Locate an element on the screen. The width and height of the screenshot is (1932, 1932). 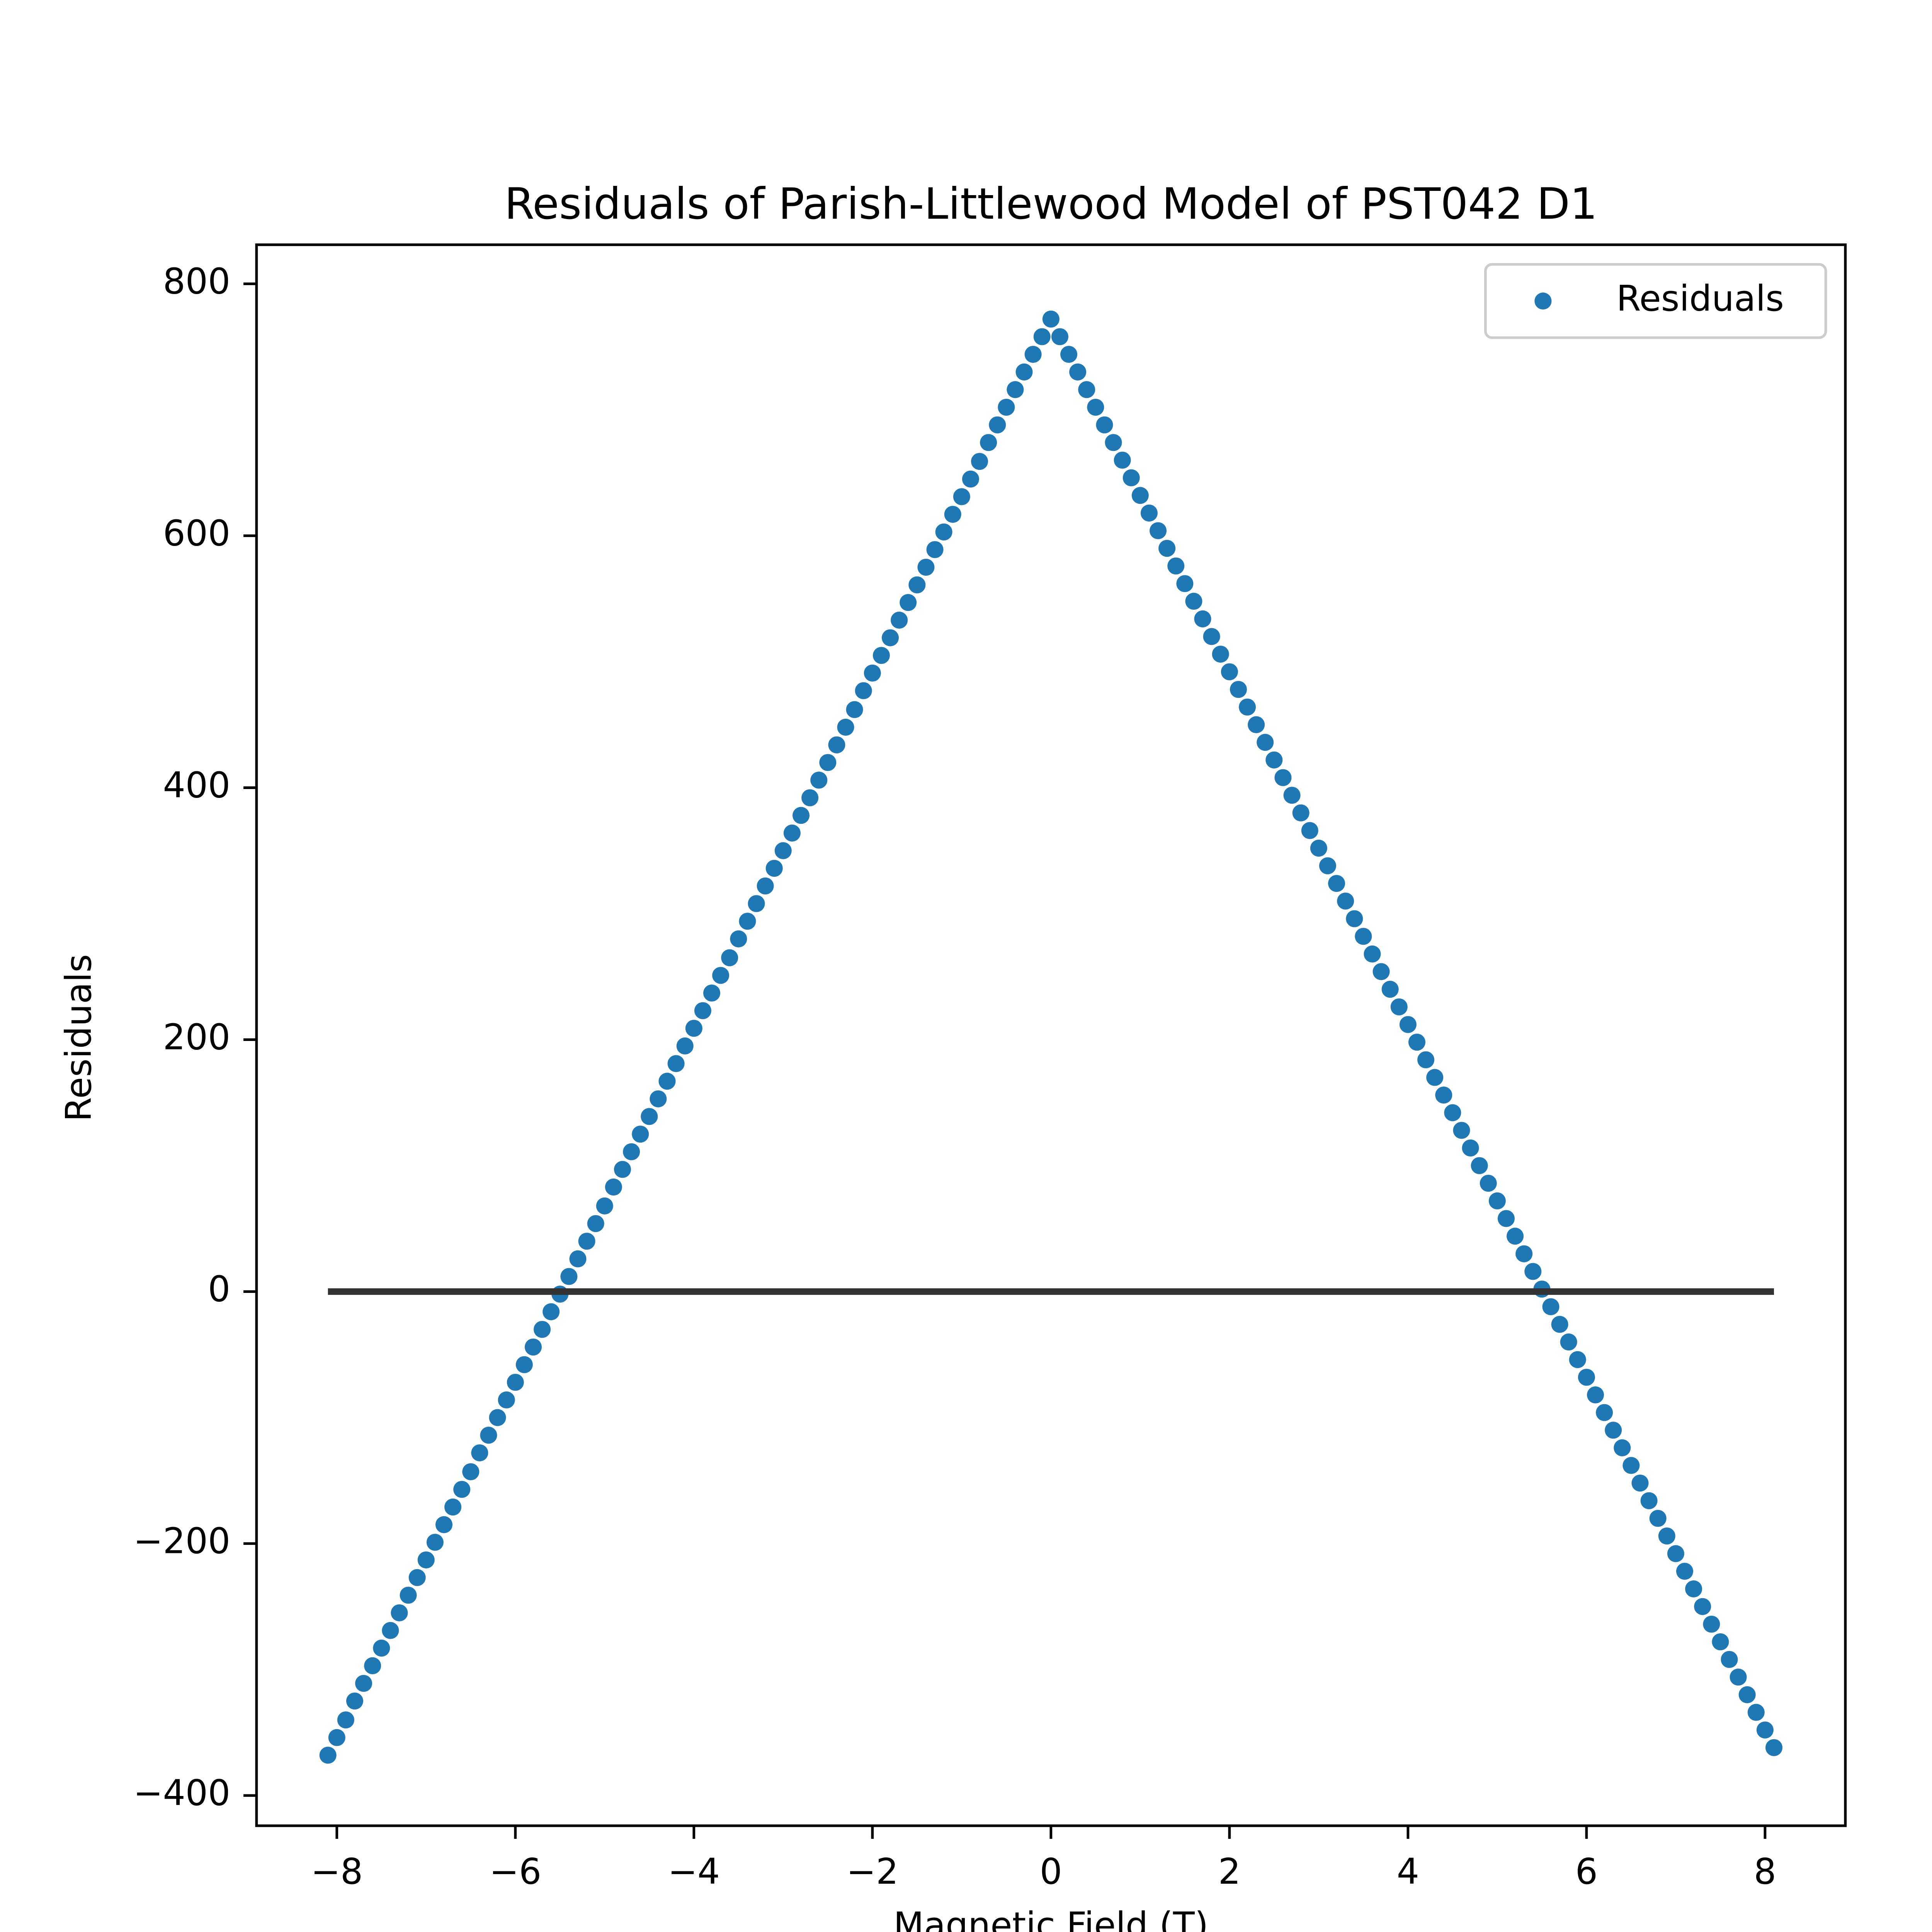
legend-box is located at coordinates (1656, 301).